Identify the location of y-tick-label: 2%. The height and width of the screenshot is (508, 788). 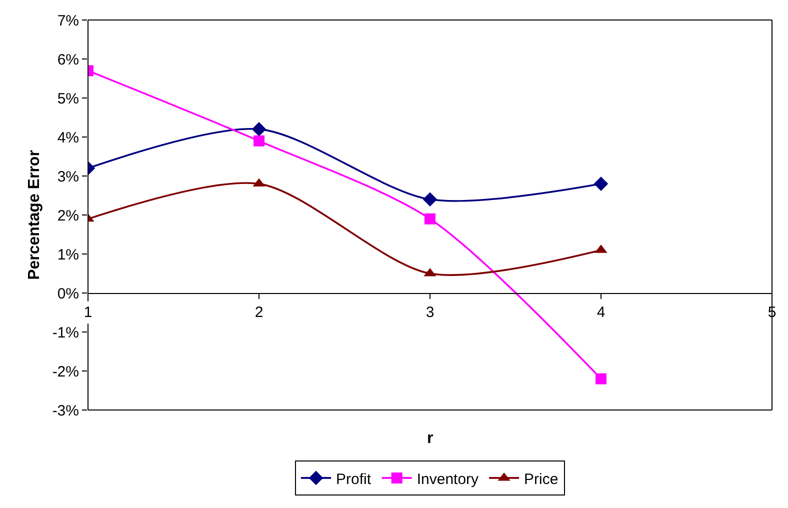
(68, 215).